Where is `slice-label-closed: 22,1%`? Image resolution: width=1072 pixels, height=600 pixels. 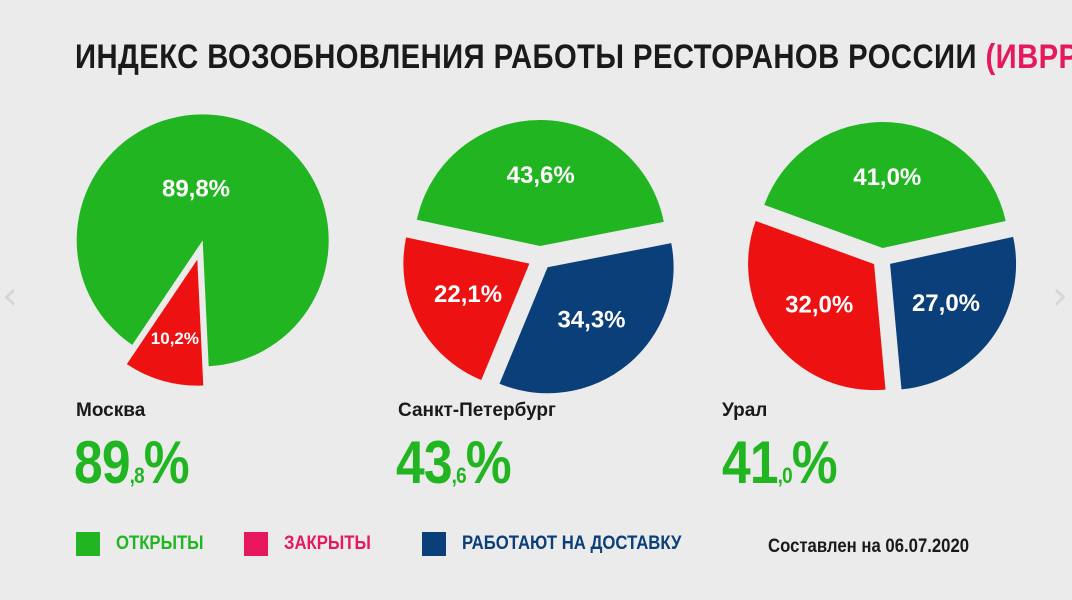 slice-label-closed: 22,1% is located at coordinates (468, 294).